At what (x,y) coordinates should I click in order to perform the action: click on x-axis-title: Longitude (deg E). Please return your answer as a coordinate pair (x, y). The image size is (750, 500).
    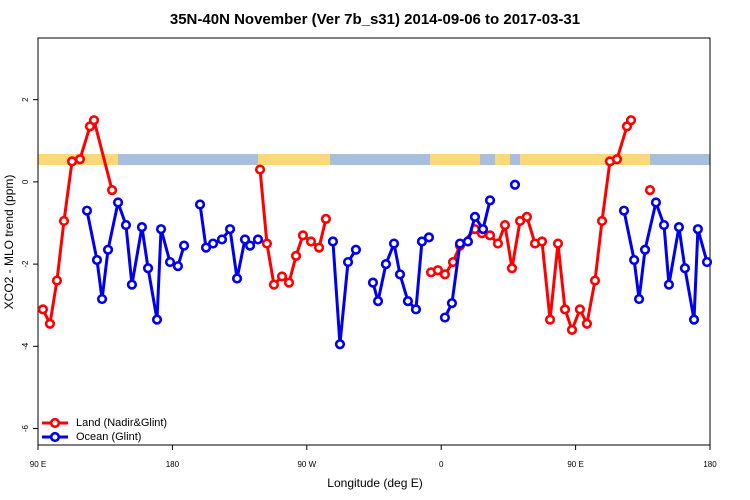
    Looking at the image, I should click on (374, 483).